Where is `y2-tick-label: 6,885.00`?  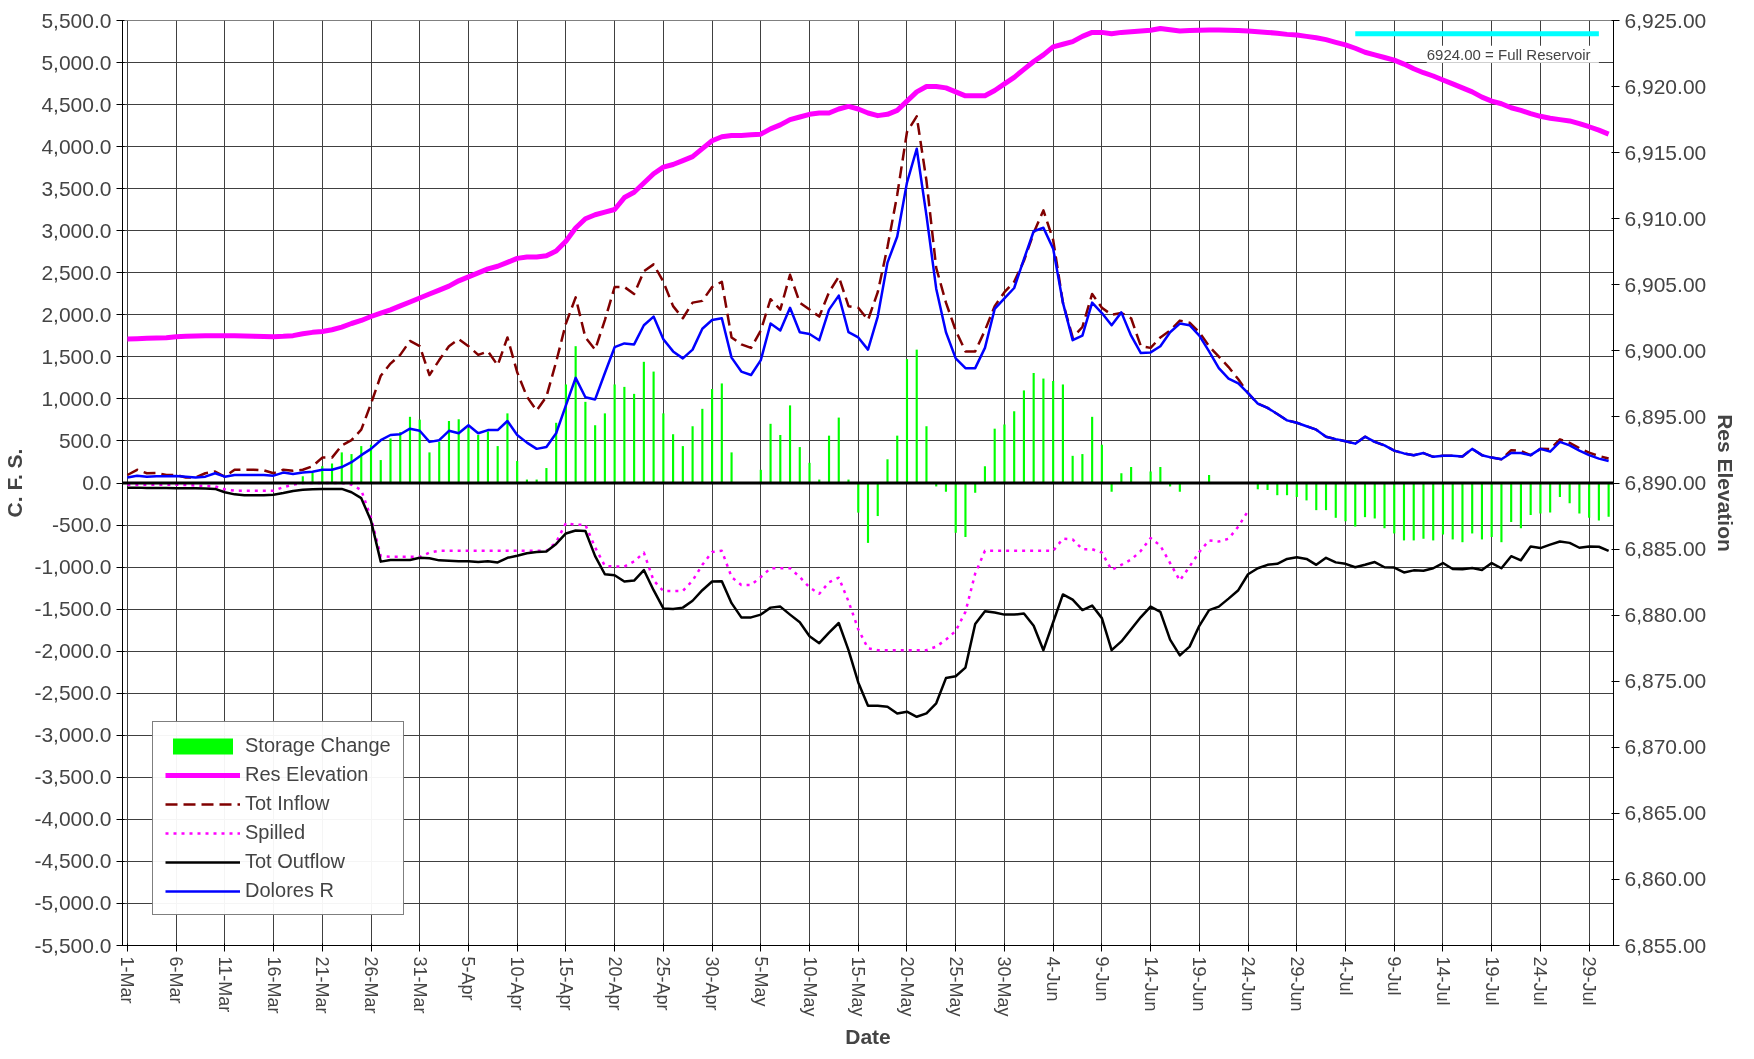
y2-tick-label: 6,885.00 is located at coordinates (1665, 549).